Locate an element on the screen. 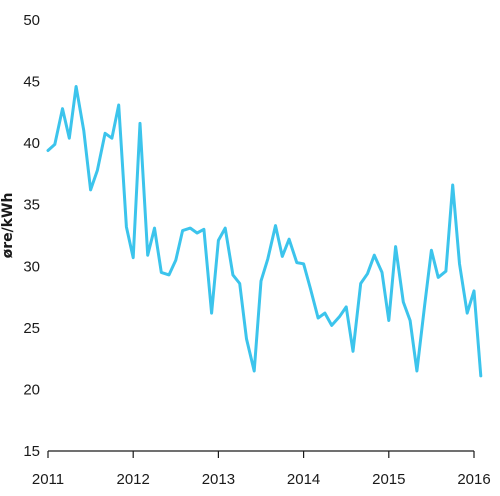 The height and width of the screenshot is (496, 500). x-tick-label: 2013 is located at coordinates (218, 479).